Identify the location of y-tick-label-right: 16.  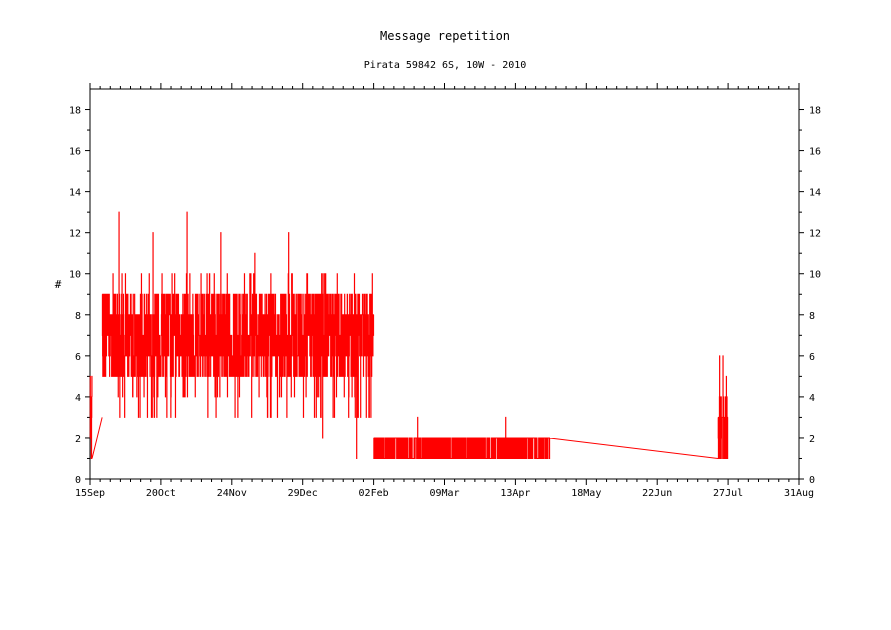
(815, 152).